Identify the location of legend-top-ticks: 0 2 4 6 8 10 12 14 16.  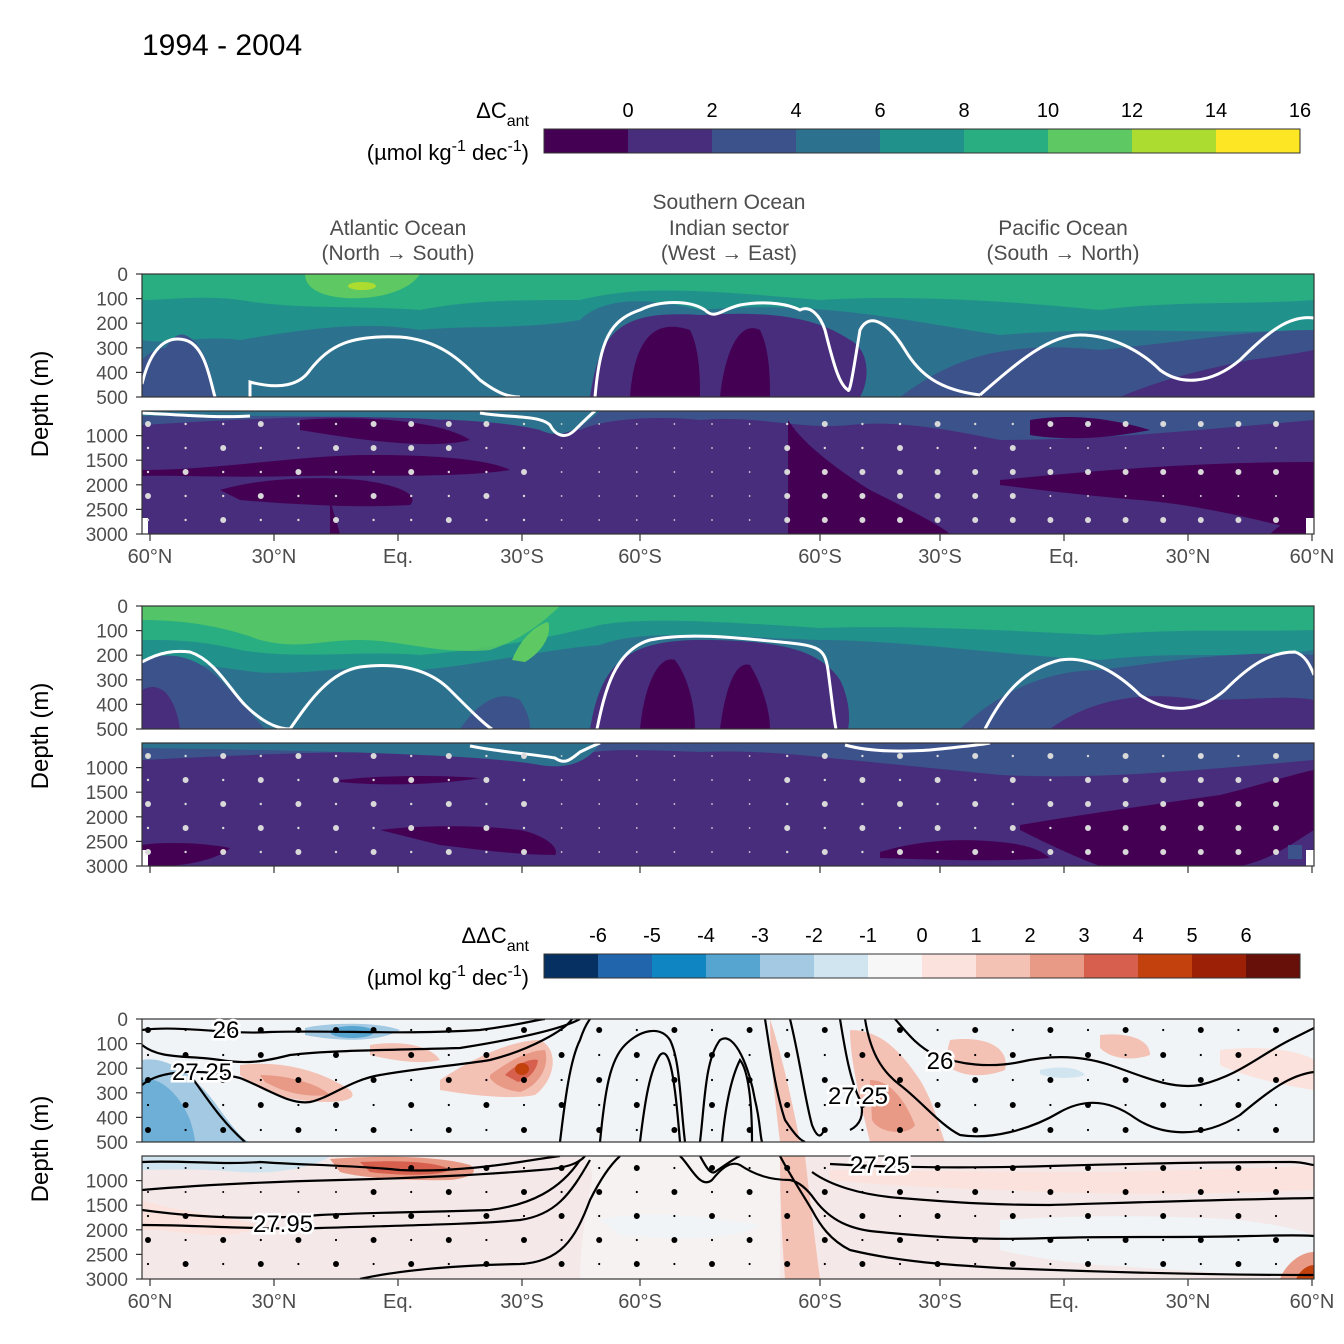
(966, 111).